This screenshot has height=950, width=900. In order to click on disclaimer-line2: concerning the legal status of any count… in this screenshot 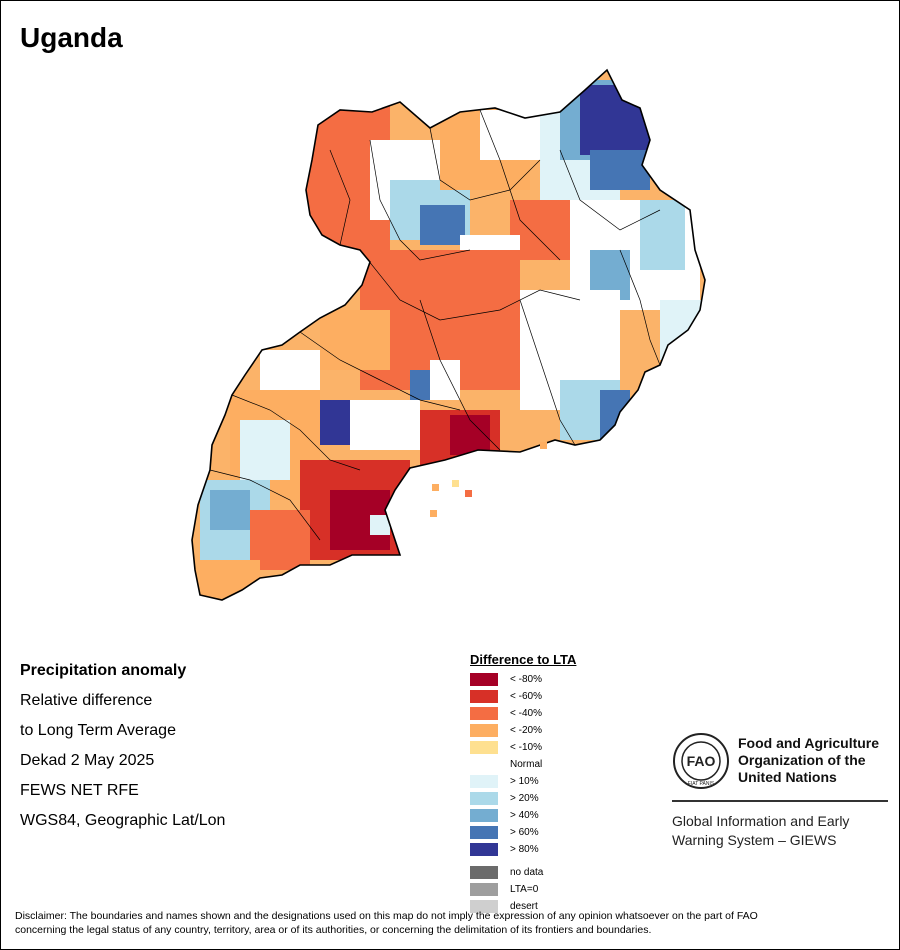, I will do `click(333, 930)`.